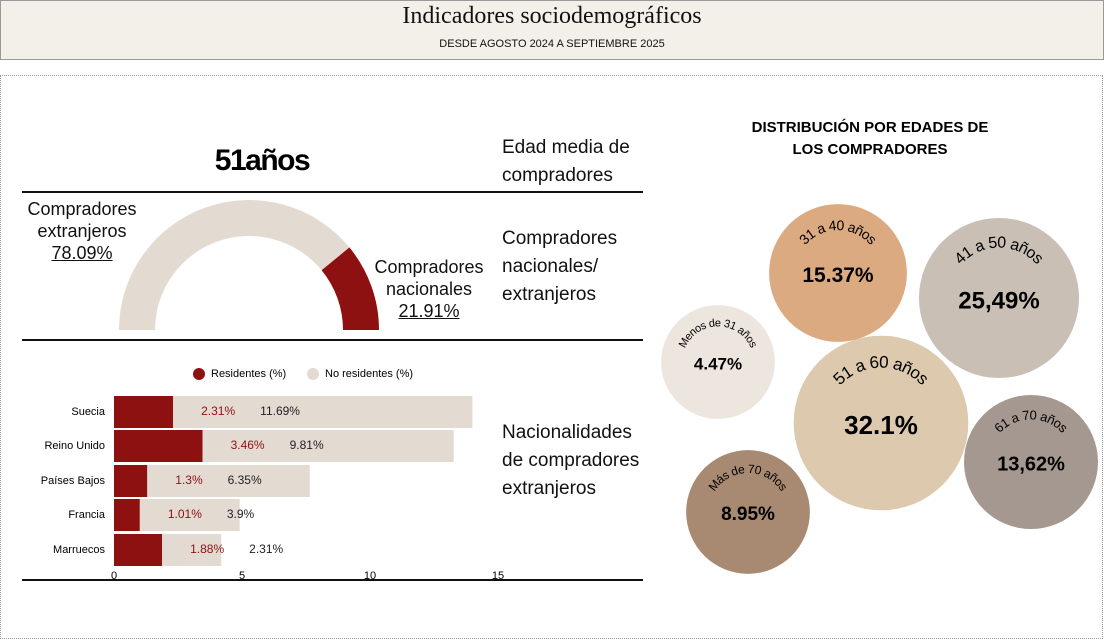 This screenshot has height=640, width=1104. Describe the element at coordinates (82, 220) in the screenshot. I see `category-label: Compradores extranjeros` at that location.